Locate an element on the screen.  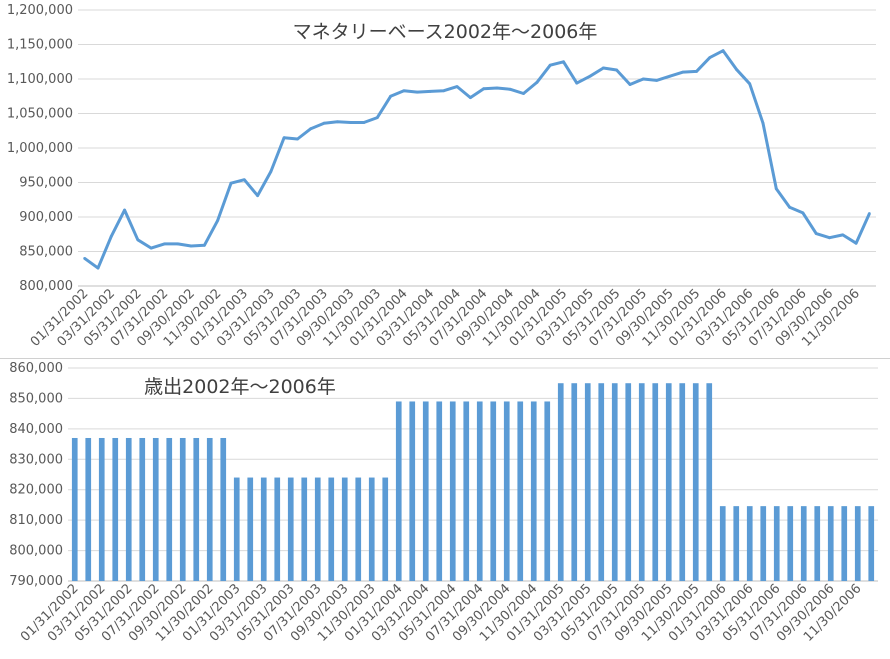
y-tick-label: 950,000 is located at coordinates (46, 183).